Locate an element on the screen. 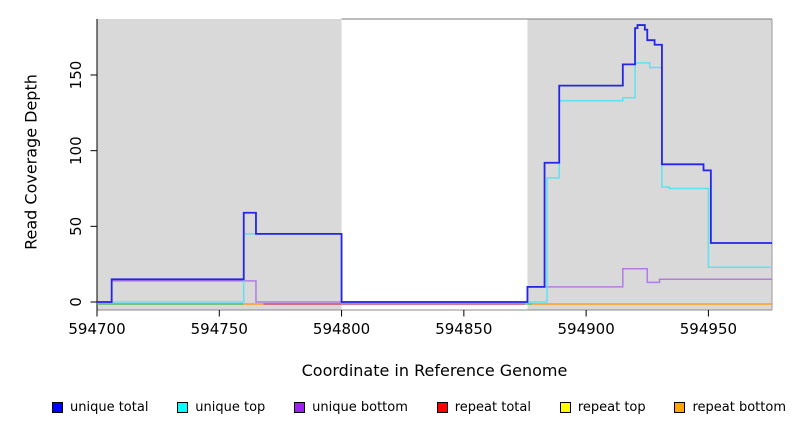 The height and width of the screenshot is (432, 792). legend-item-unique-bottom: unique bottom is located at coordinates (351, 407).